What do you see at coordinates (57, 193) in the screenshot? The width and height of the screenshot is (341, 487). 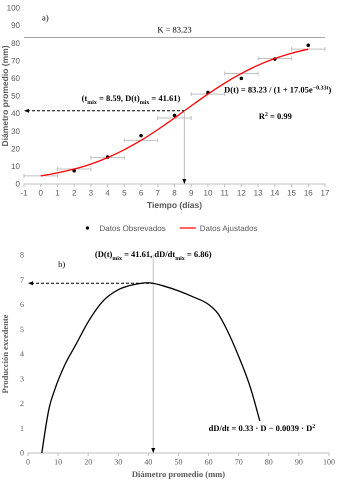 I see `x-tick-label: 1` at bounding box center [57, 193].